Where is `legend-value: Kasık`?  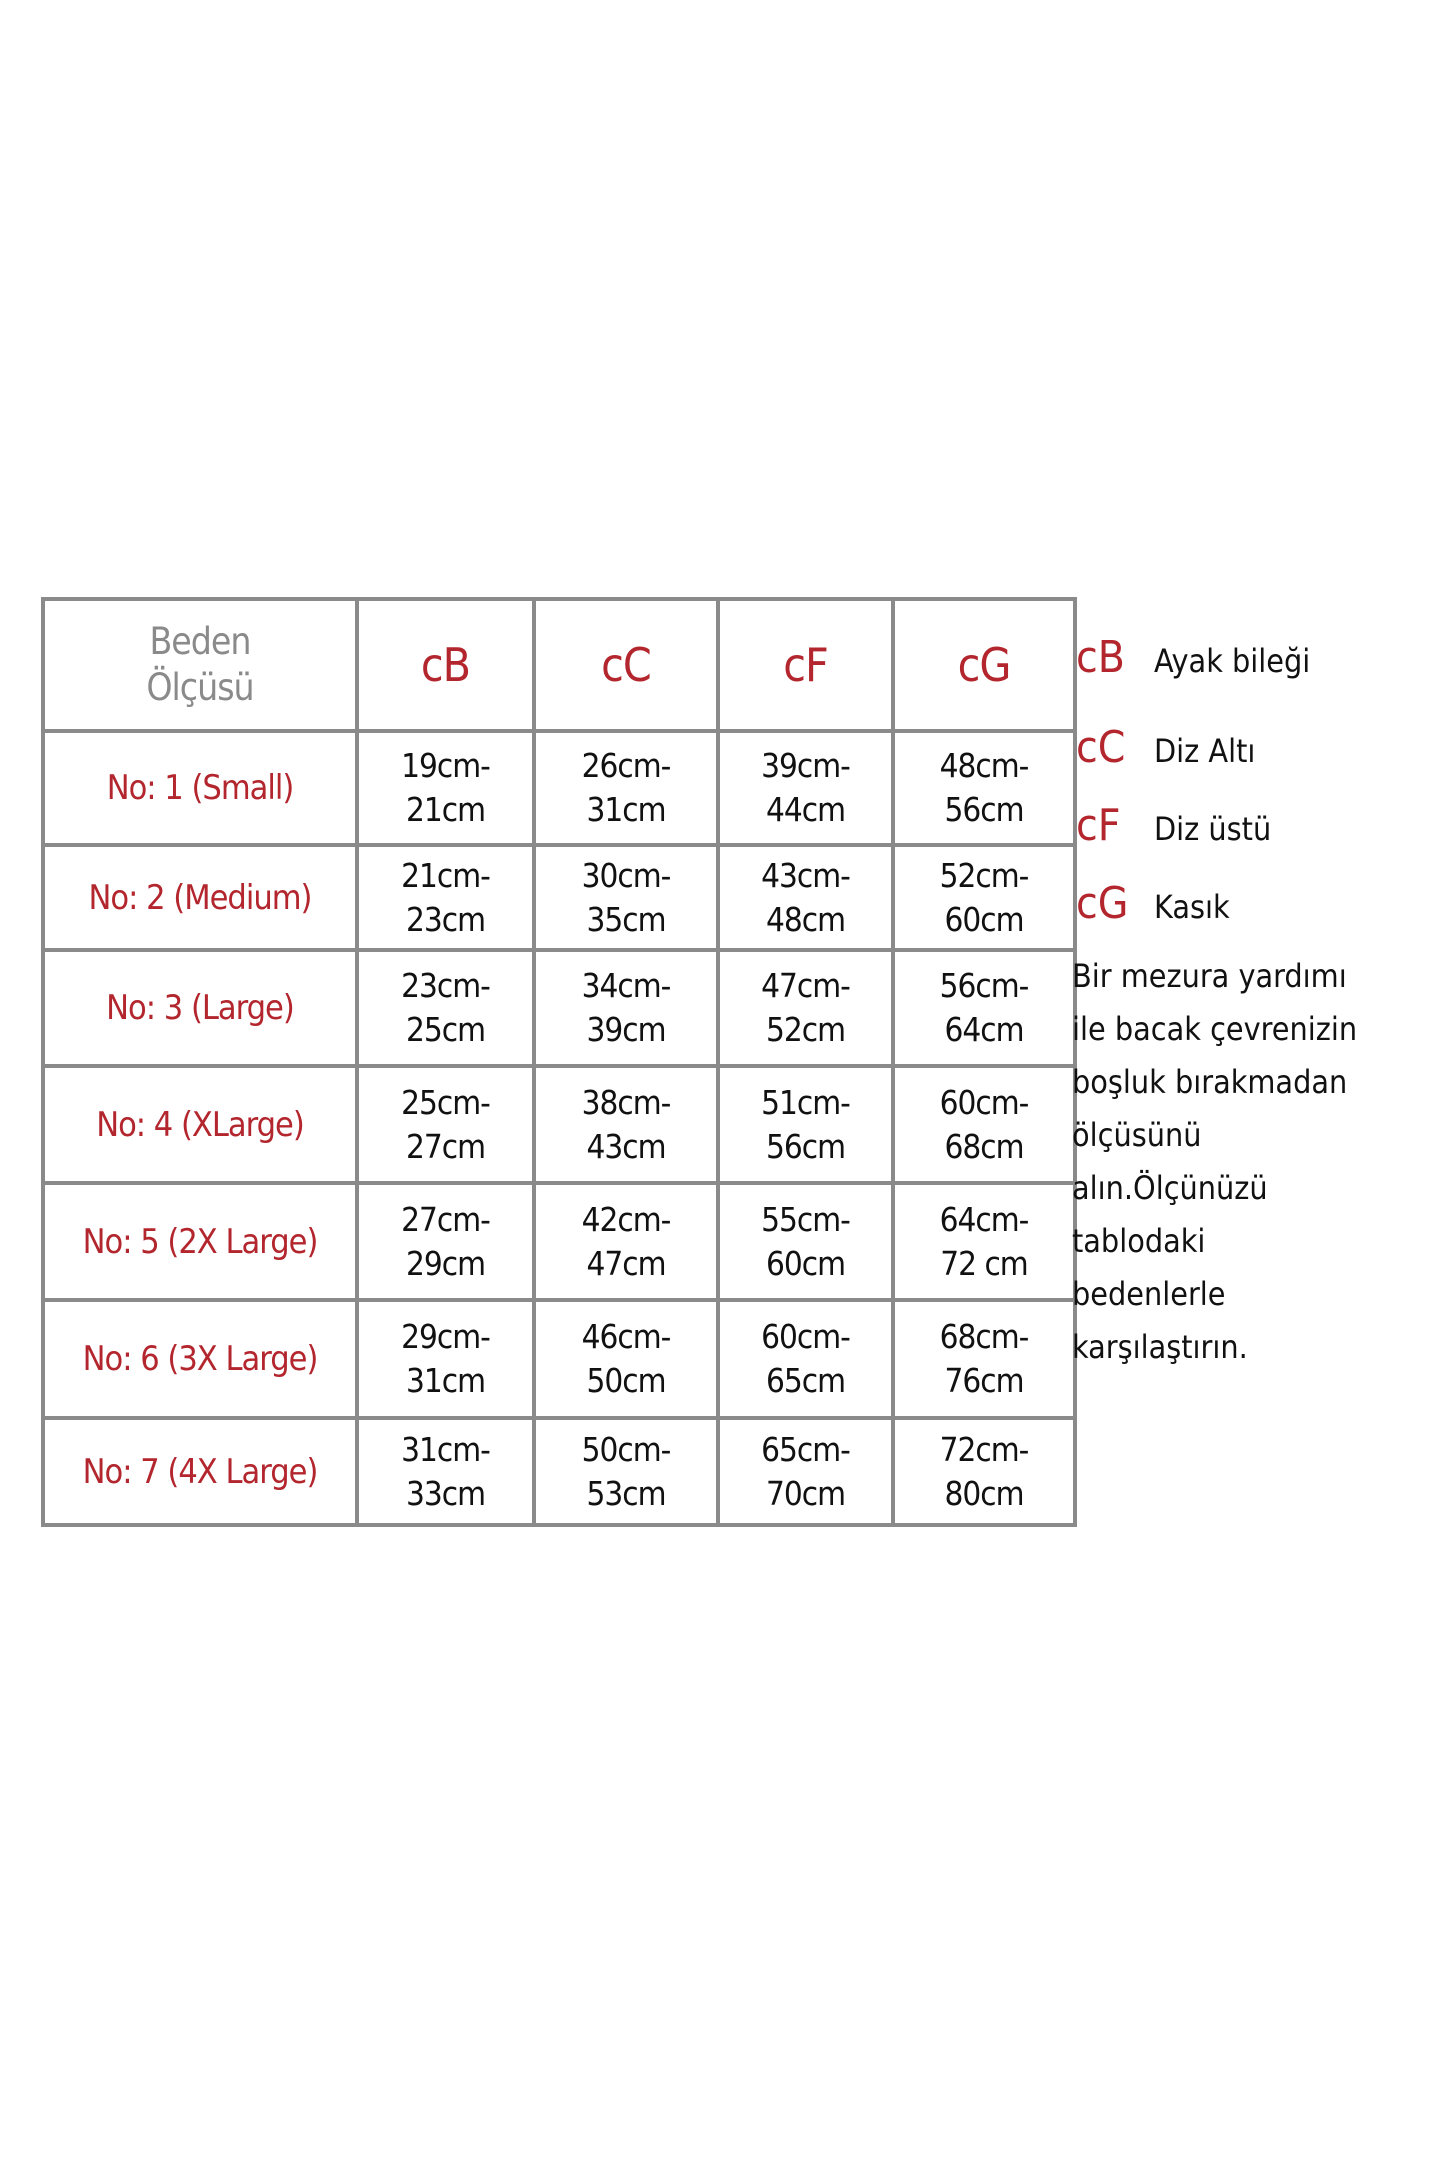 legend-value: Kasık is located at coordinates (1192, 907).